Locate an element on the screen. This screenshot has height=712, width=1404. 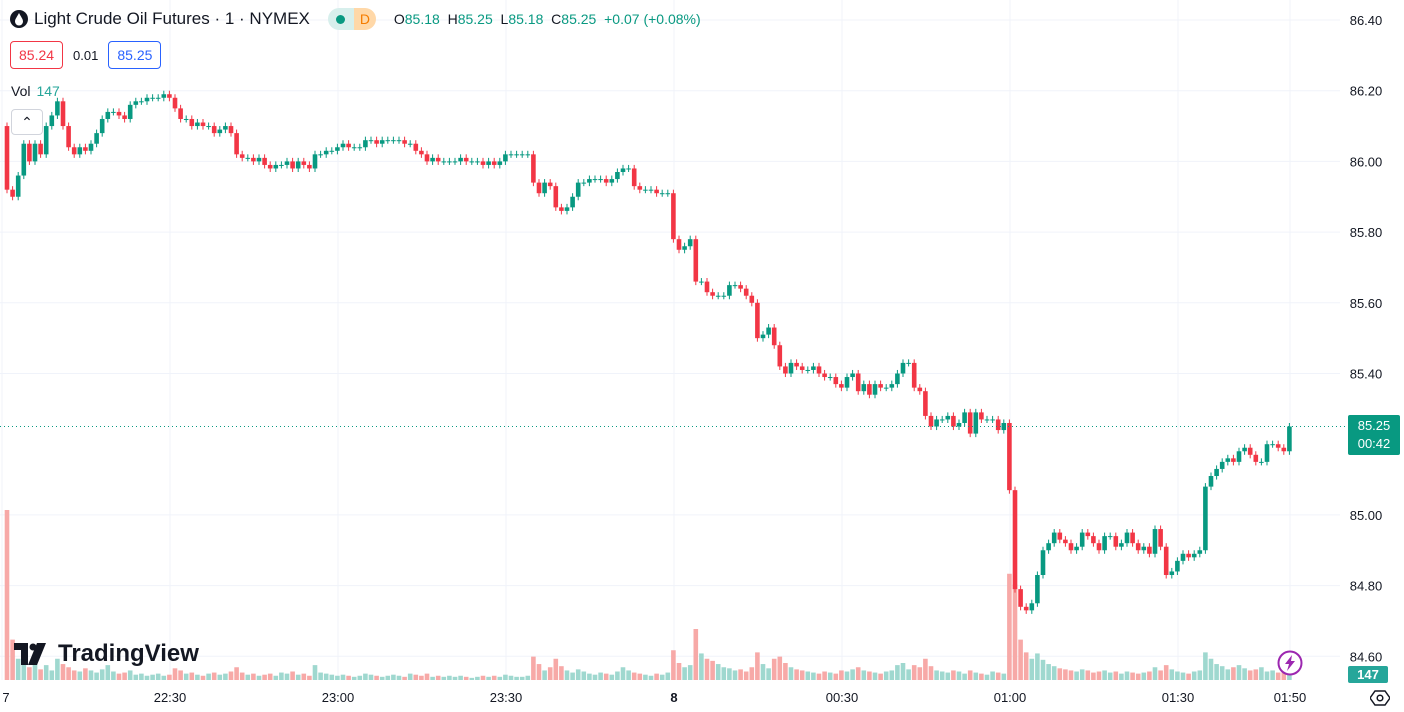
symbol-title: Light Crude Oil Futures · 1 · NYMEX is located at coordinates (172, 18).